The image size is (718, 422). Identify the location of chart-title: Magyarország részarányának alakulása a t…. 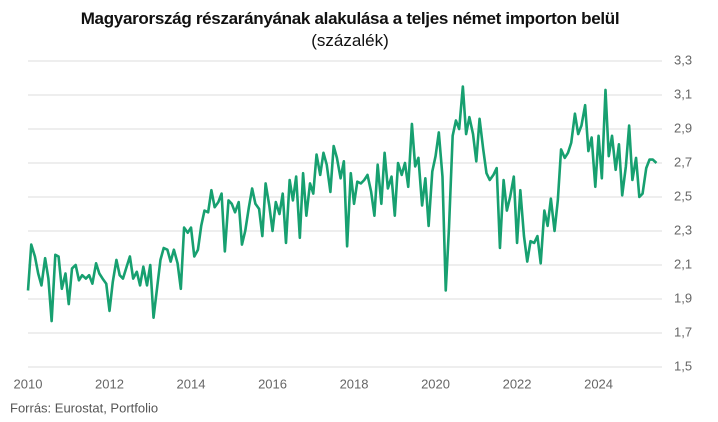
(350, 18).